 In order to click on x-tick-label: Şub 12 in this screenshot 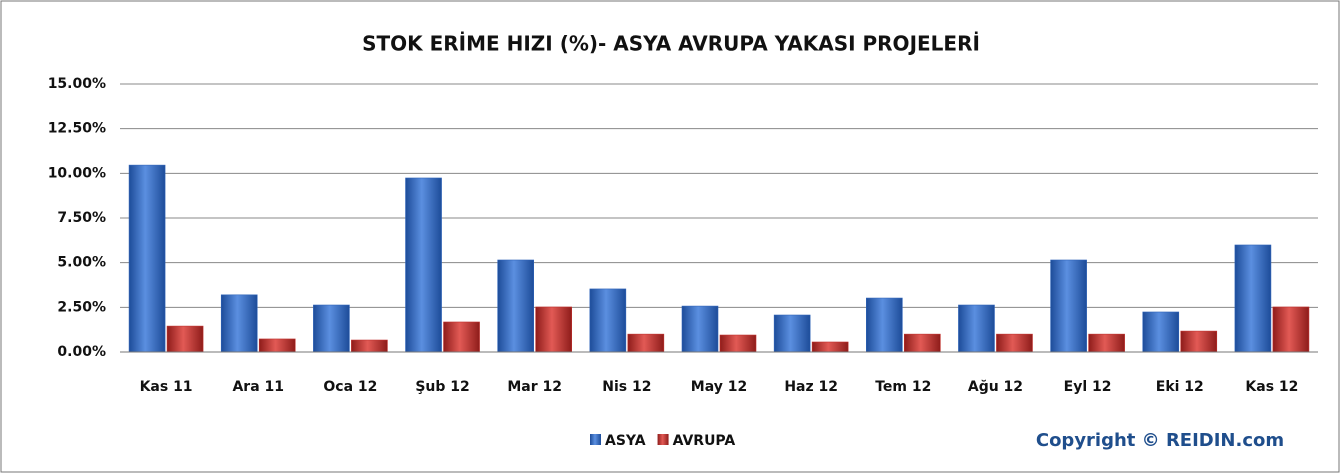, I will do `click(442, 387)`.